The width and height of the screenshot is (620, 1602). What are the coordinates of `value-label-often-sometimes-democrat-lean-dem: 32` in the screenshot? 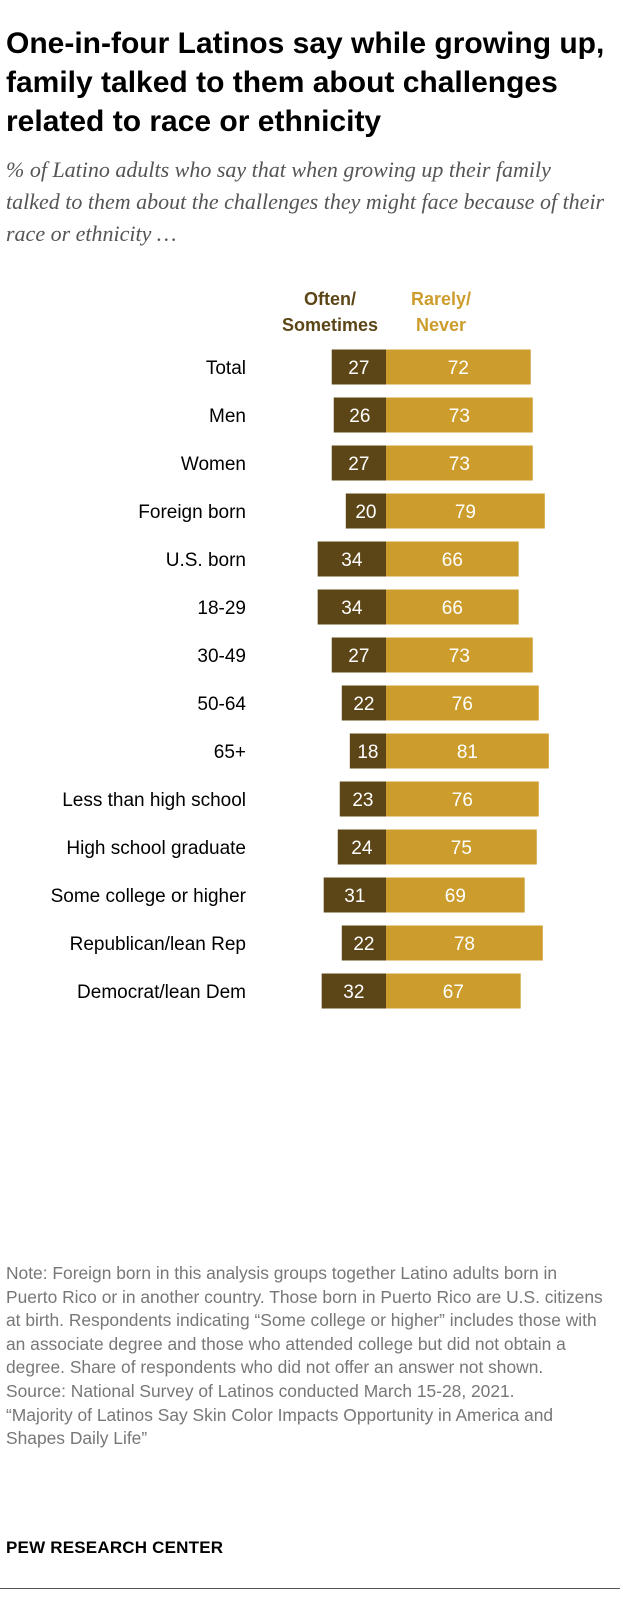 It's located at (353, 992).